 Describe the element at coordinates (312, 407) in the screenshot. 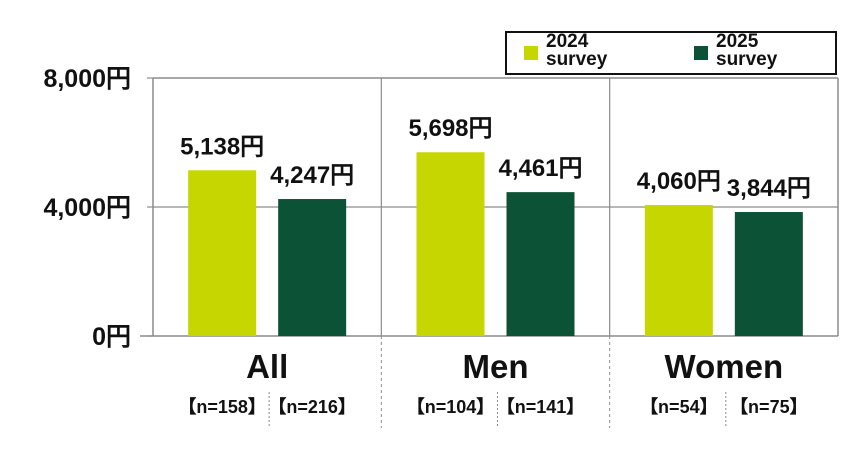

I see `sample-size-label: 【n=216】` at that location.